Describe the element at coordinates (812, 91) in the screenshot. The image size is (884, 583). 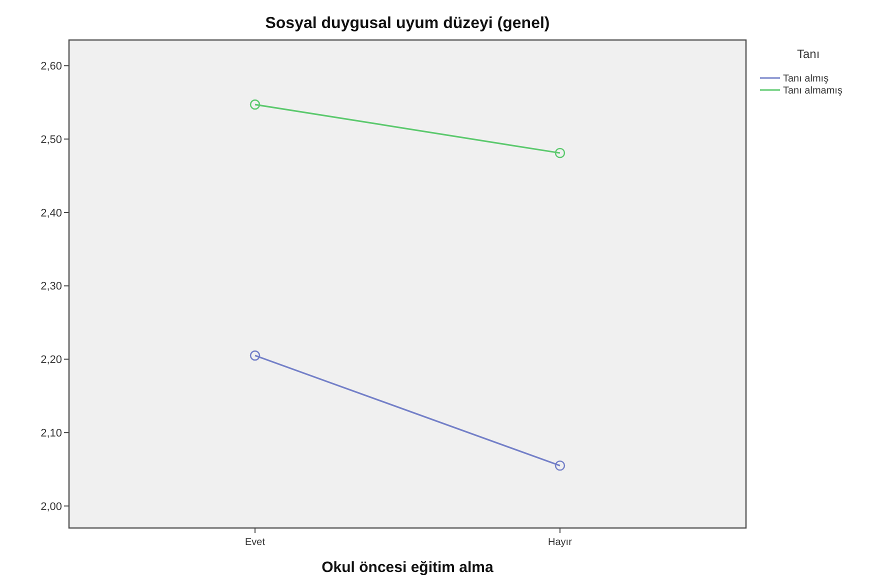
I see `legend-label: Tanı almamış` at that location.